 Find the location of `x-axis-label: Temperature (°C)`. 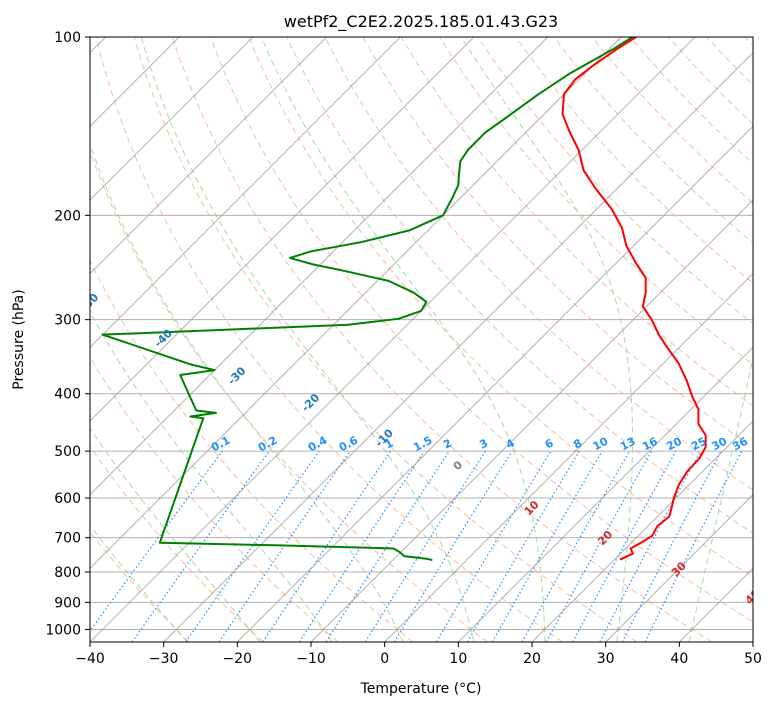

x-axis-label: Temperature (°C) is located at coordinates (421, 689).